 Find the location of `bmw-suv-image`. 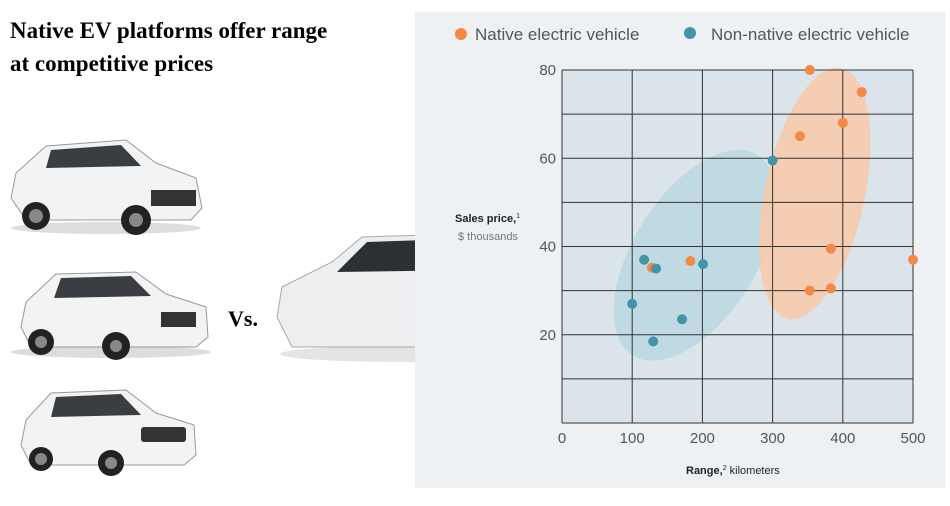

bmw-suv-image is located at coordinates (111, 315).